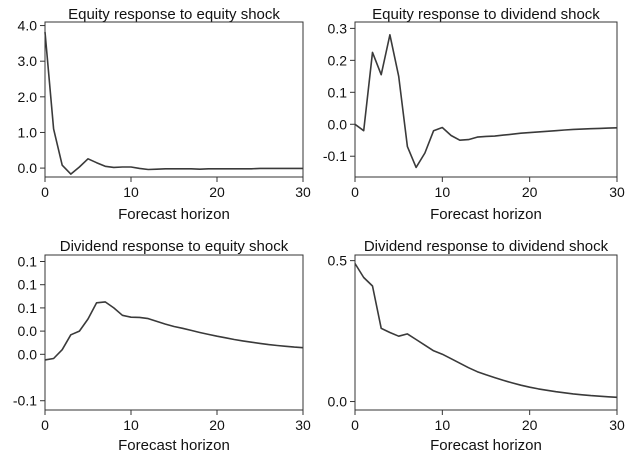 This screenshot has width=641, height=472. I want to click on panel-title: Equity response to equity shock, so click(174, 14).